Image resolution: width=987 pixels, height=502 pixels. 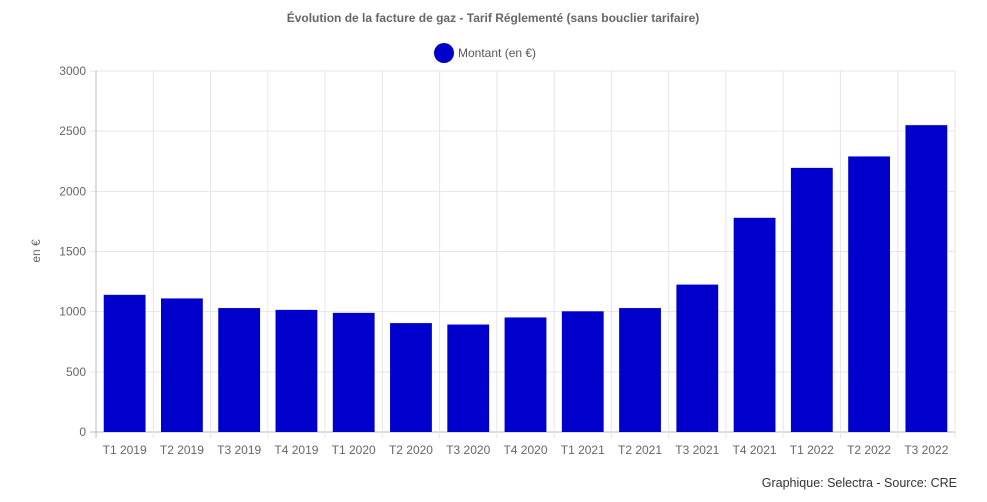 I want to click on y-tick-label: 0, so click(x=82, y=432).